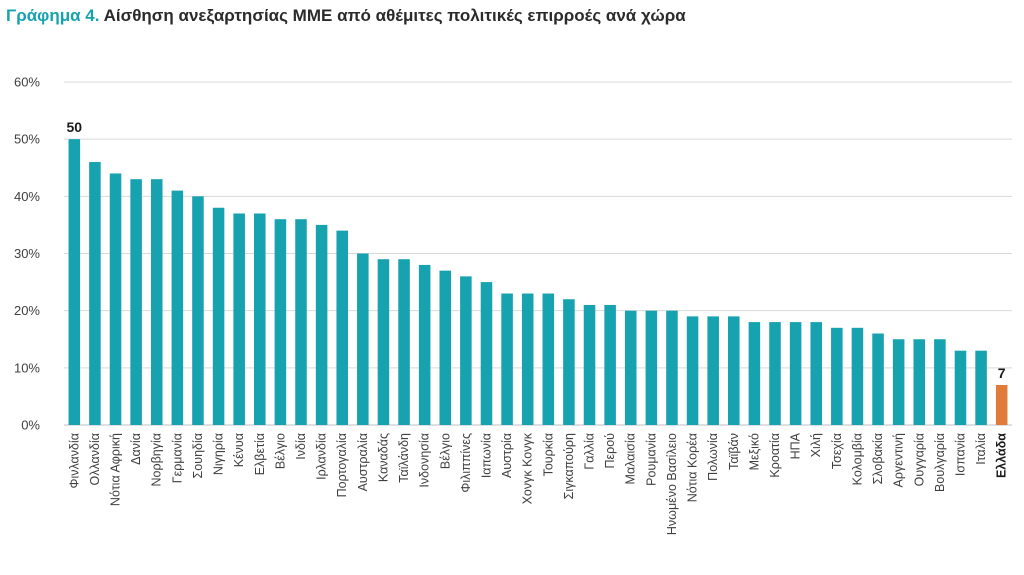 This screenshot has width=1024, height=575. Describe the element at coordinates (322, 456) in the screenshot. I see `x-tick-label: Ιρλανδία` at that location.